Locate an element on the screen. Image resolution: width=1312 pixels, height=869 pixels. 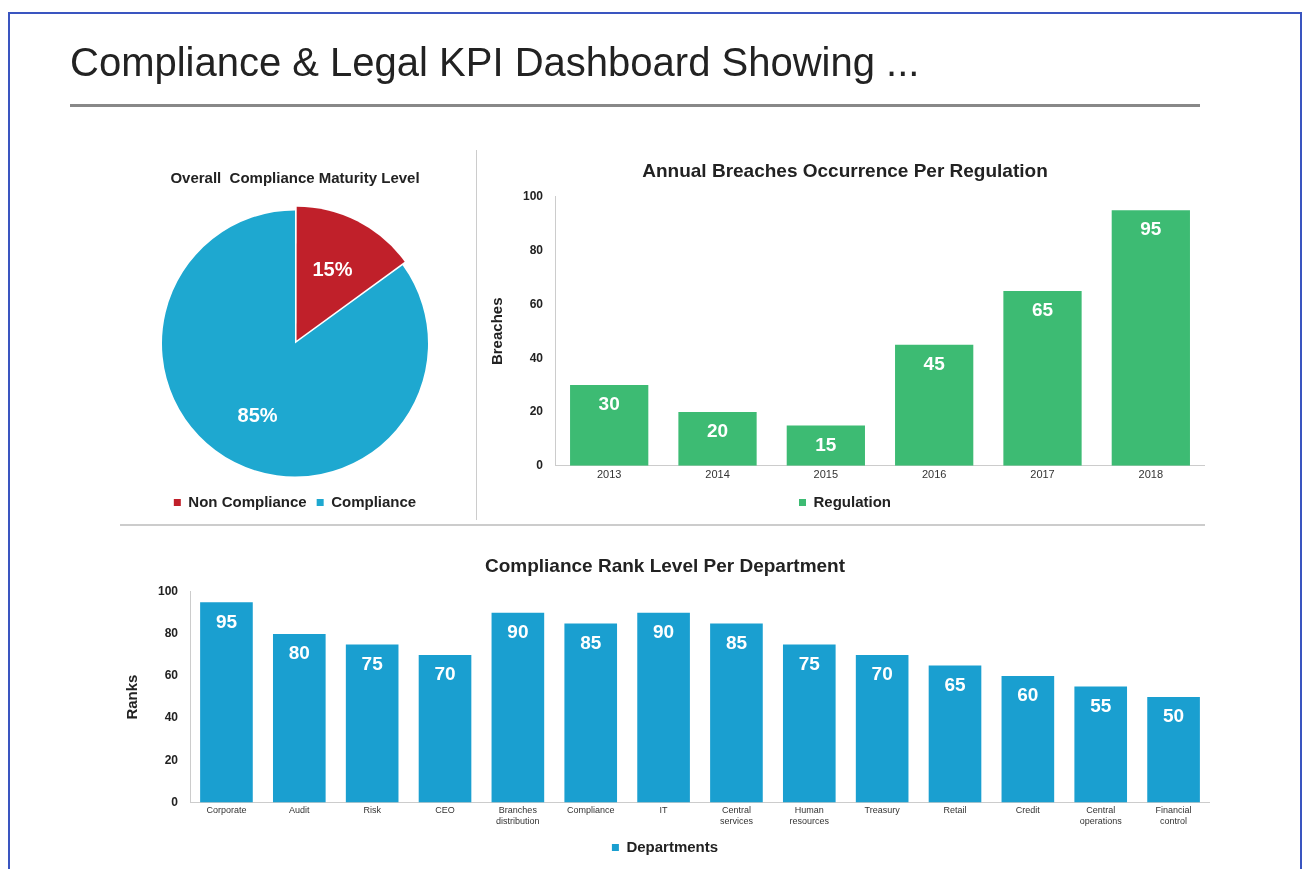
x-tick-label: 2017 is located at coordinates (1042, 474).